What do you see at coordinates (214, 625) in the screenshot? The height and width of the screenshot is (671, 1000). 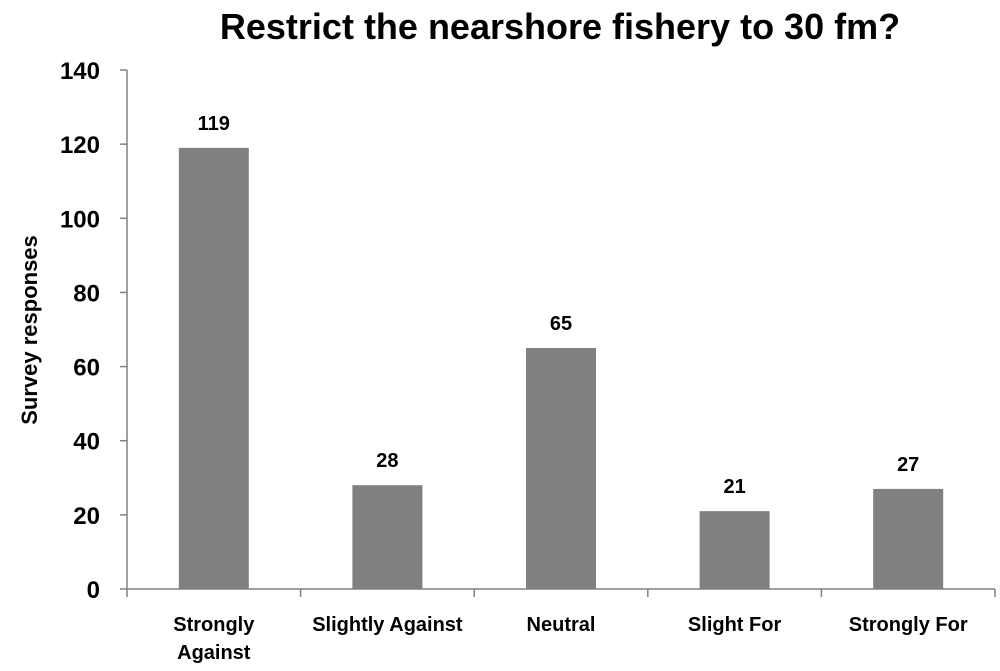 I see `x-tick-label: Strongly` at bounding box center [214, 625].